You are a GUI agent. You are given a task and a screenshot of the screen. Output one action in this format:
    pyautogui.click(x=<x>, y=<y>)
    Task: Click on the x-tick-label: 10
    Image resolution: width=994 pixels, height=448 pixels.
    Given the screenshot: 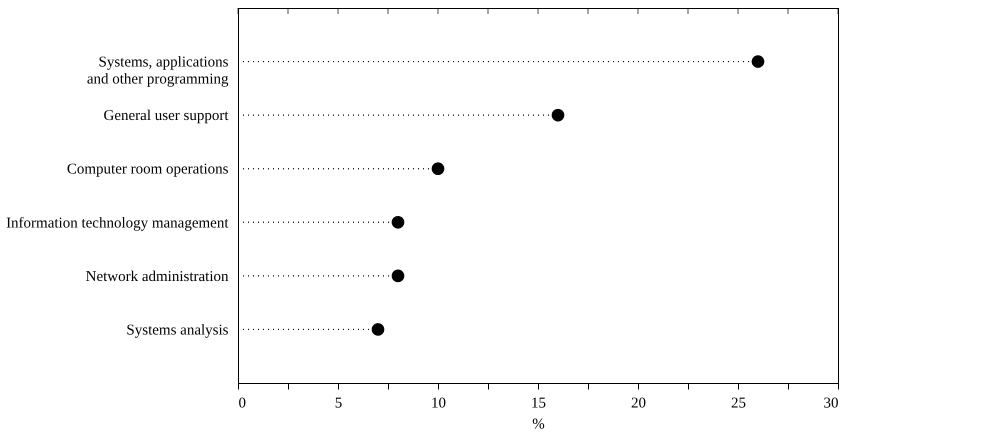 What is the action you would take?
    pyautogui.click(x=438, y=404)
    